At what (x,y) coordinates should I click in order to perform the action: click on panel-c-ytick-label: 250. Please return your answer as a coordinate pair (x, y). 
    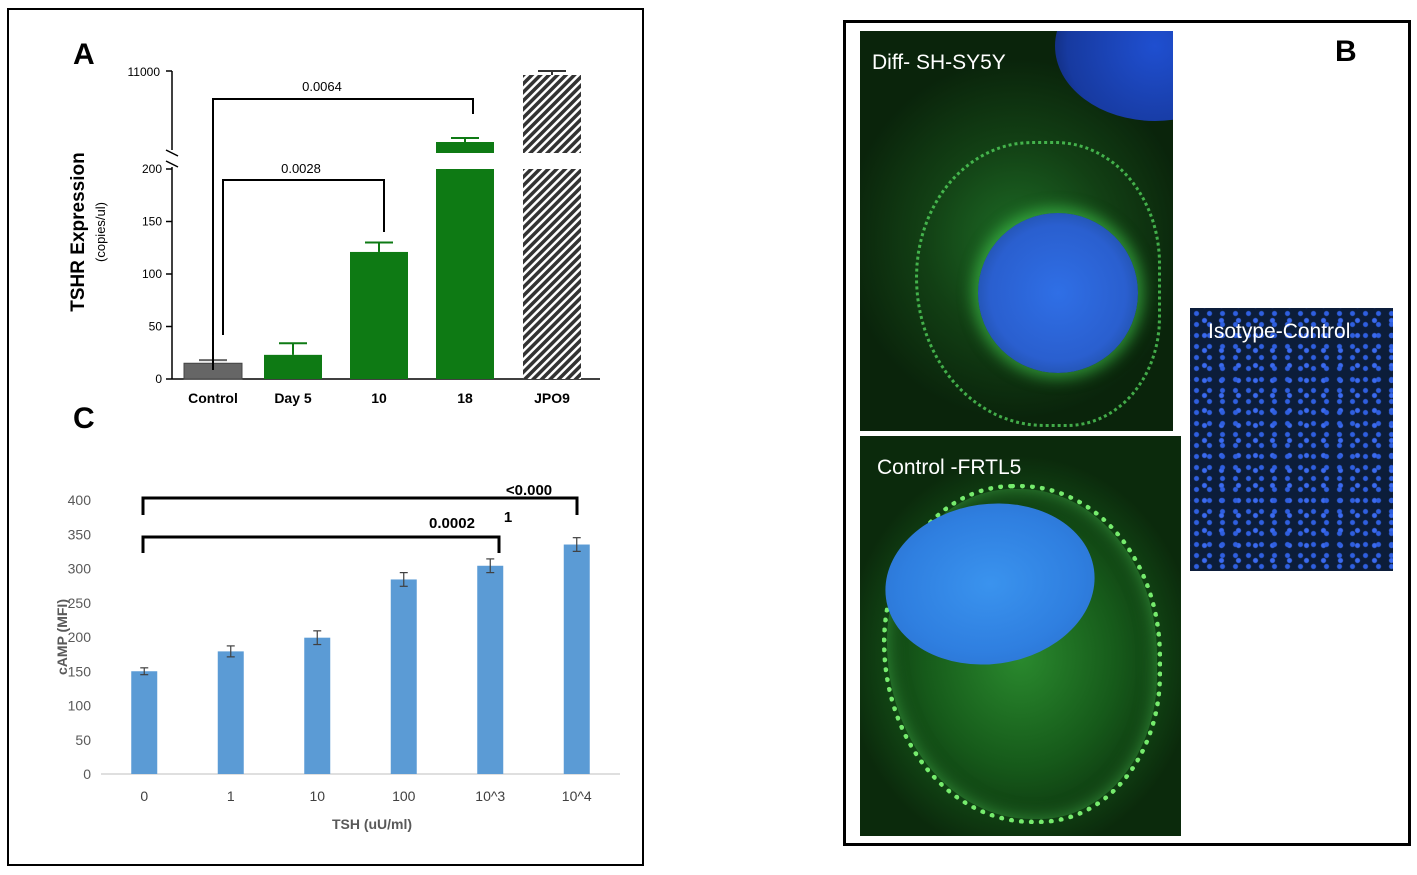
    Looking at the image, I should click on (80, 603).